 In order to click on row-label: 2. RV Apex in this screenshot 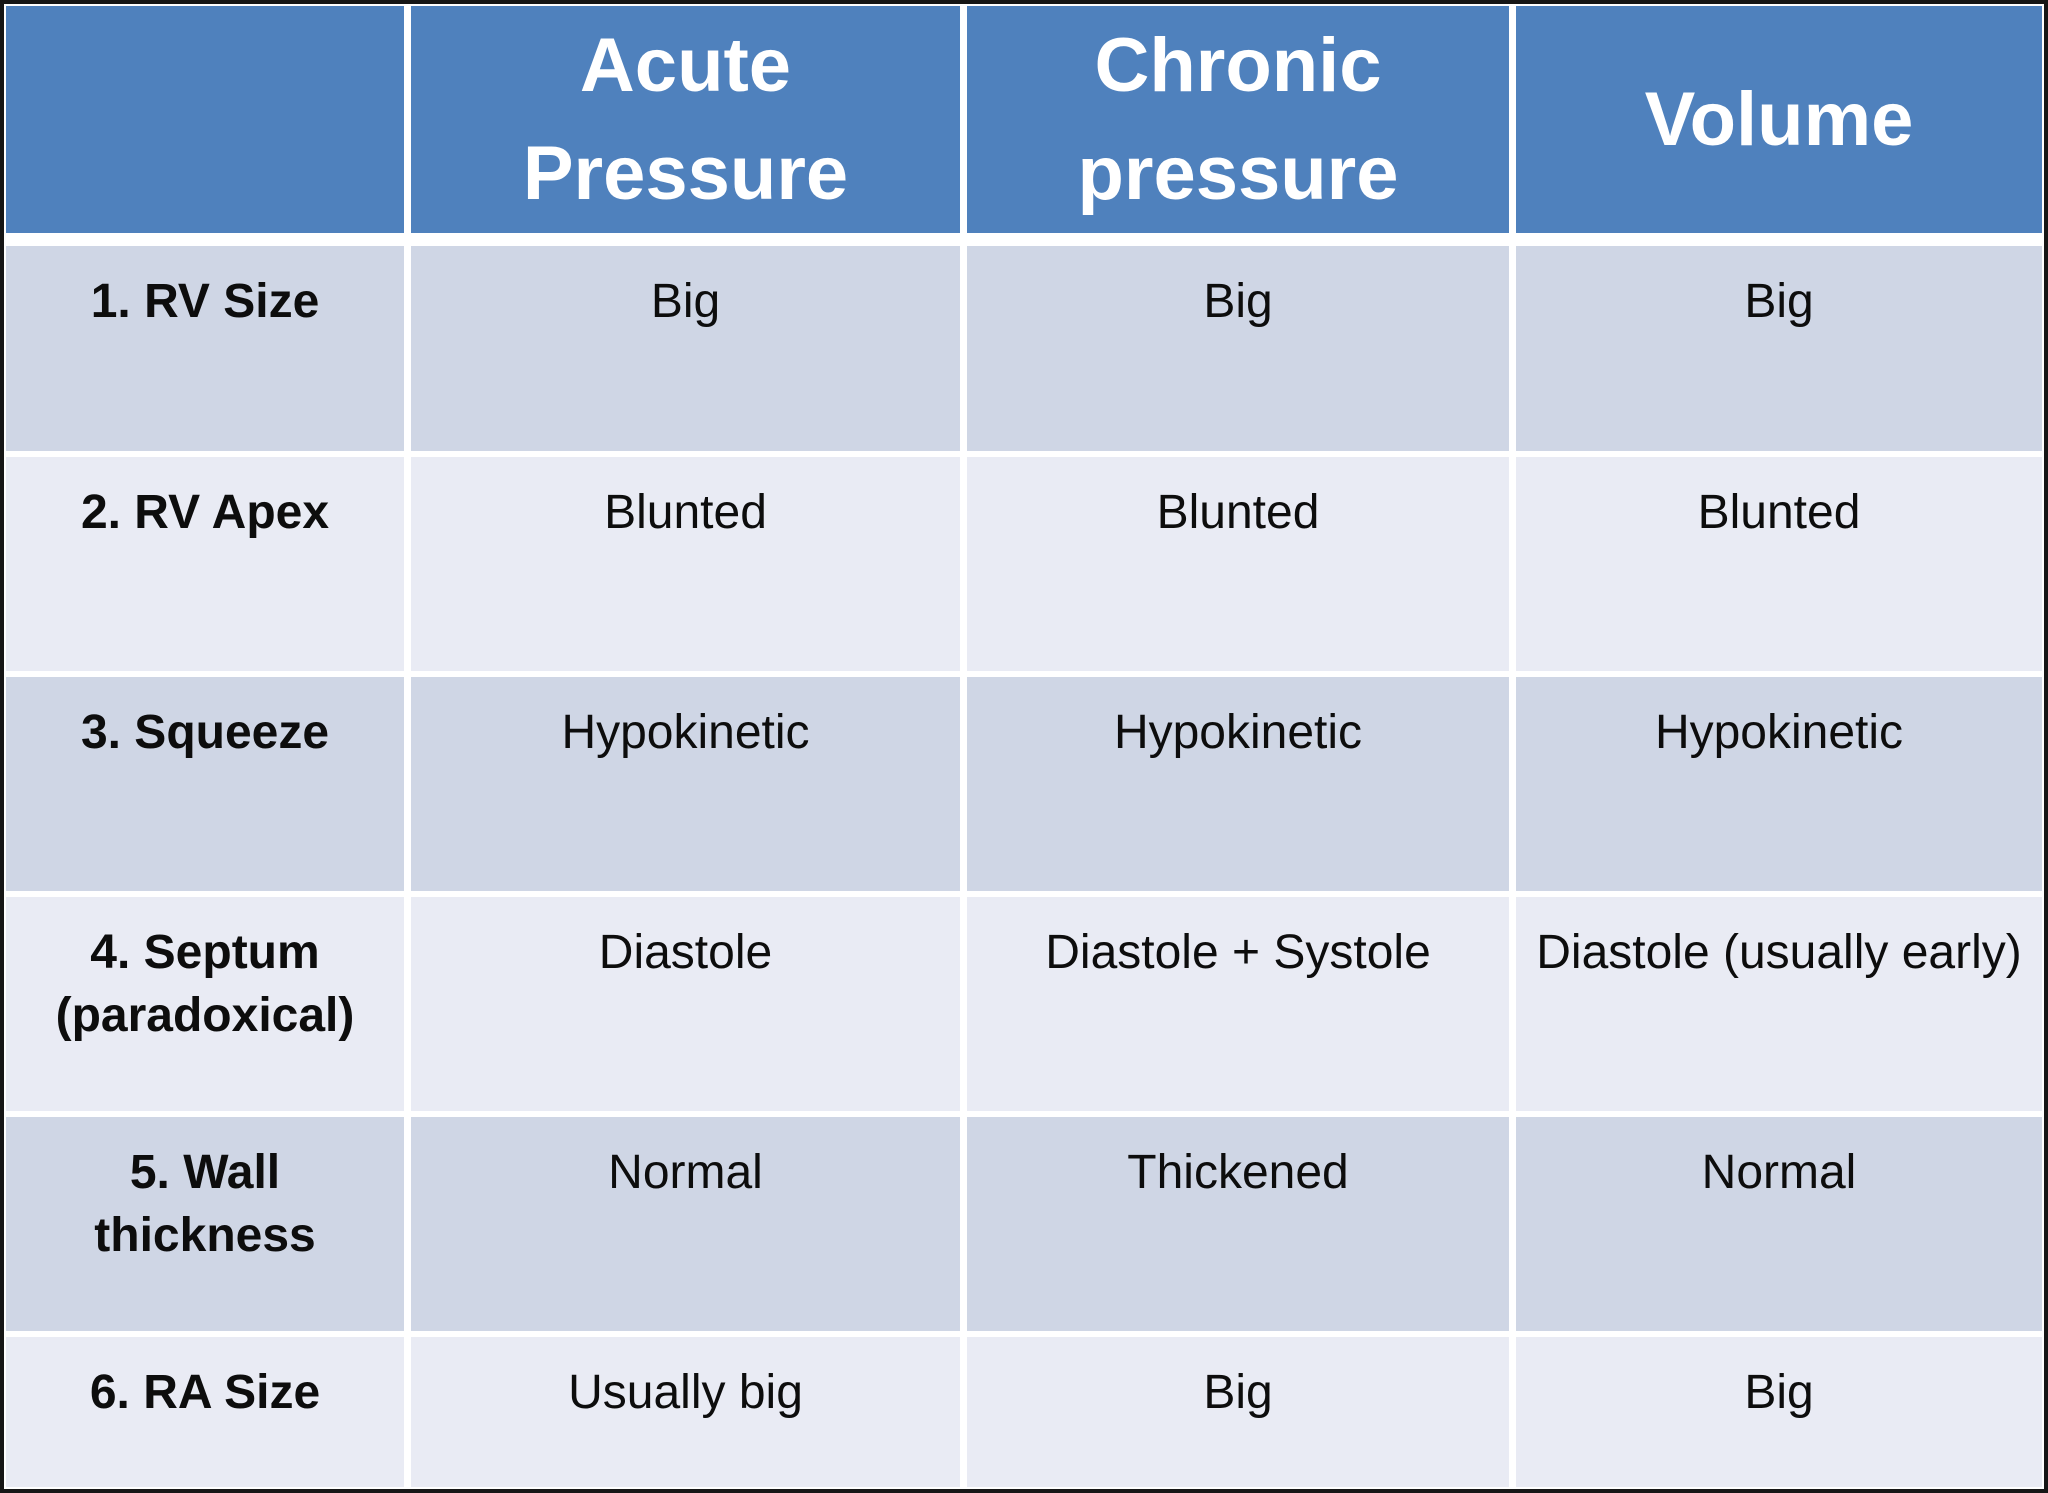, I will do `click(205, 564)`.